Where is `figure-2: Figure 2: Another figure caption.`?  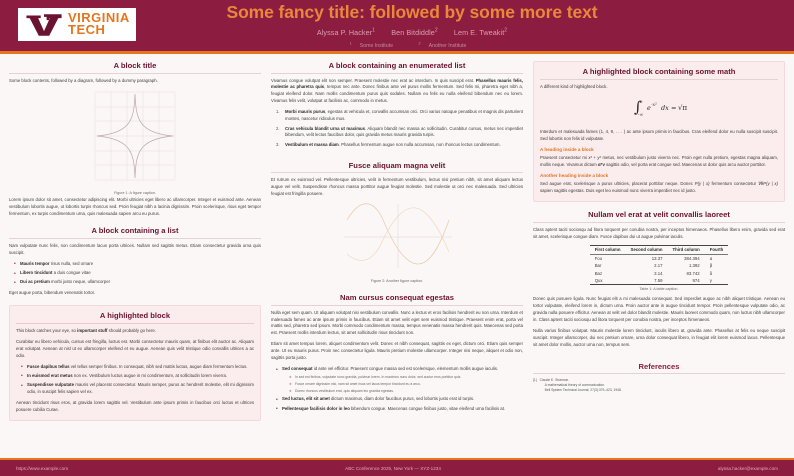 figure-2: Figure 2: Another figure caption. is located at coordinates (397, 242).